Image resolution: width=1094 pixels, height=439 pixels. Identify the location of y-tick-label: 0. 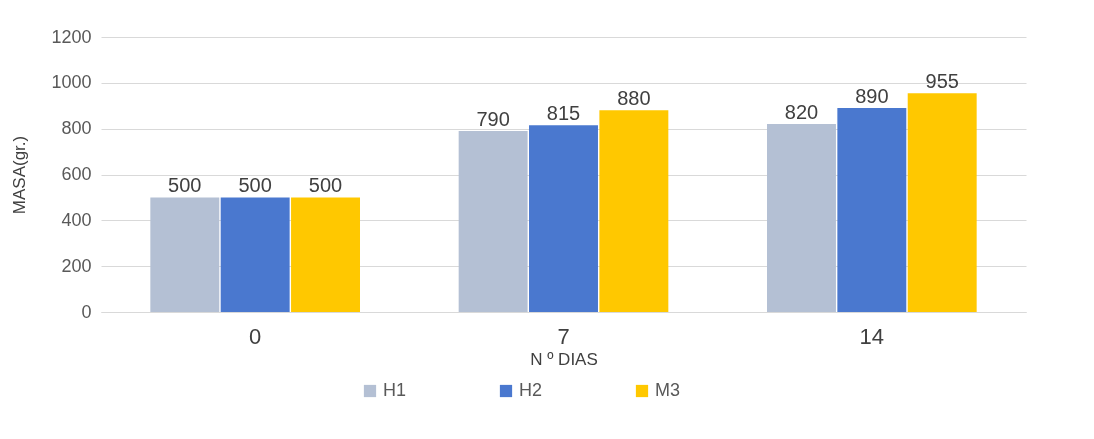
(86, 311).